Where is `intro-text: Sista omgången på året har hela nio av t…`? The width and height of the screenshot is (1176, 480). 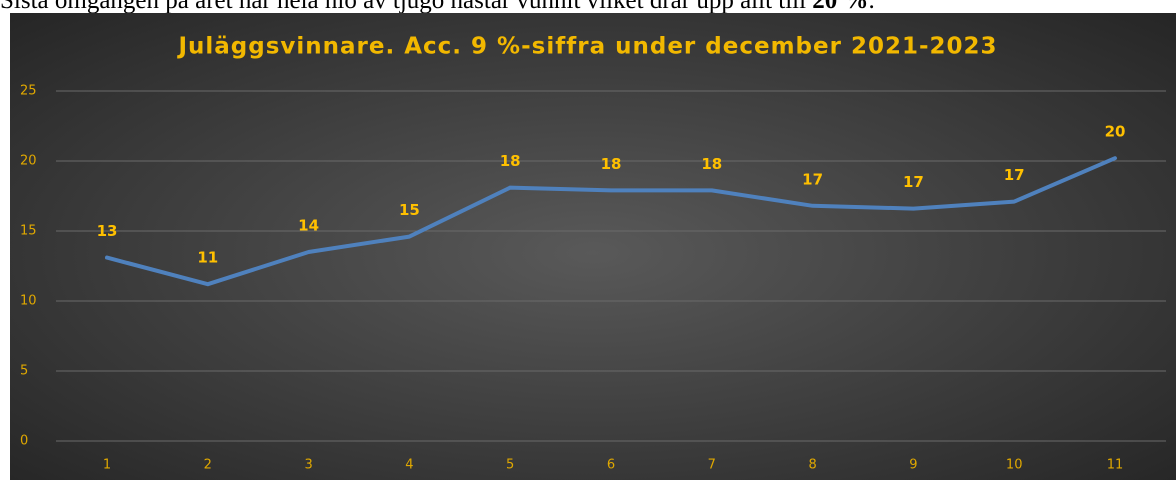 intro-text: Sista omgången på året har hela nio av t… is located at coordinates (437, 7).